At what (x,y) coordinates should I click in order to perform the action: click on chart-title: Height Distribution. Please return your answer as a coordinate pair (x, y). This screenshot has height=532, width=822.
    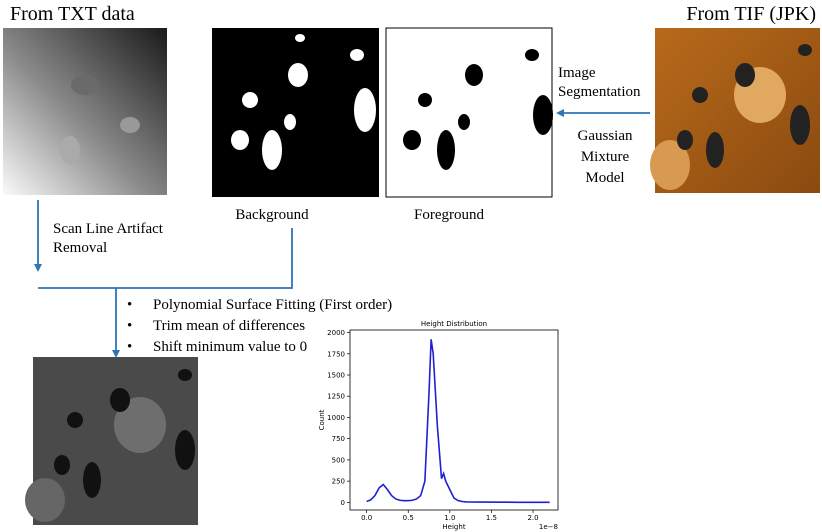
    Looking at the image, I should click on (454, 324).